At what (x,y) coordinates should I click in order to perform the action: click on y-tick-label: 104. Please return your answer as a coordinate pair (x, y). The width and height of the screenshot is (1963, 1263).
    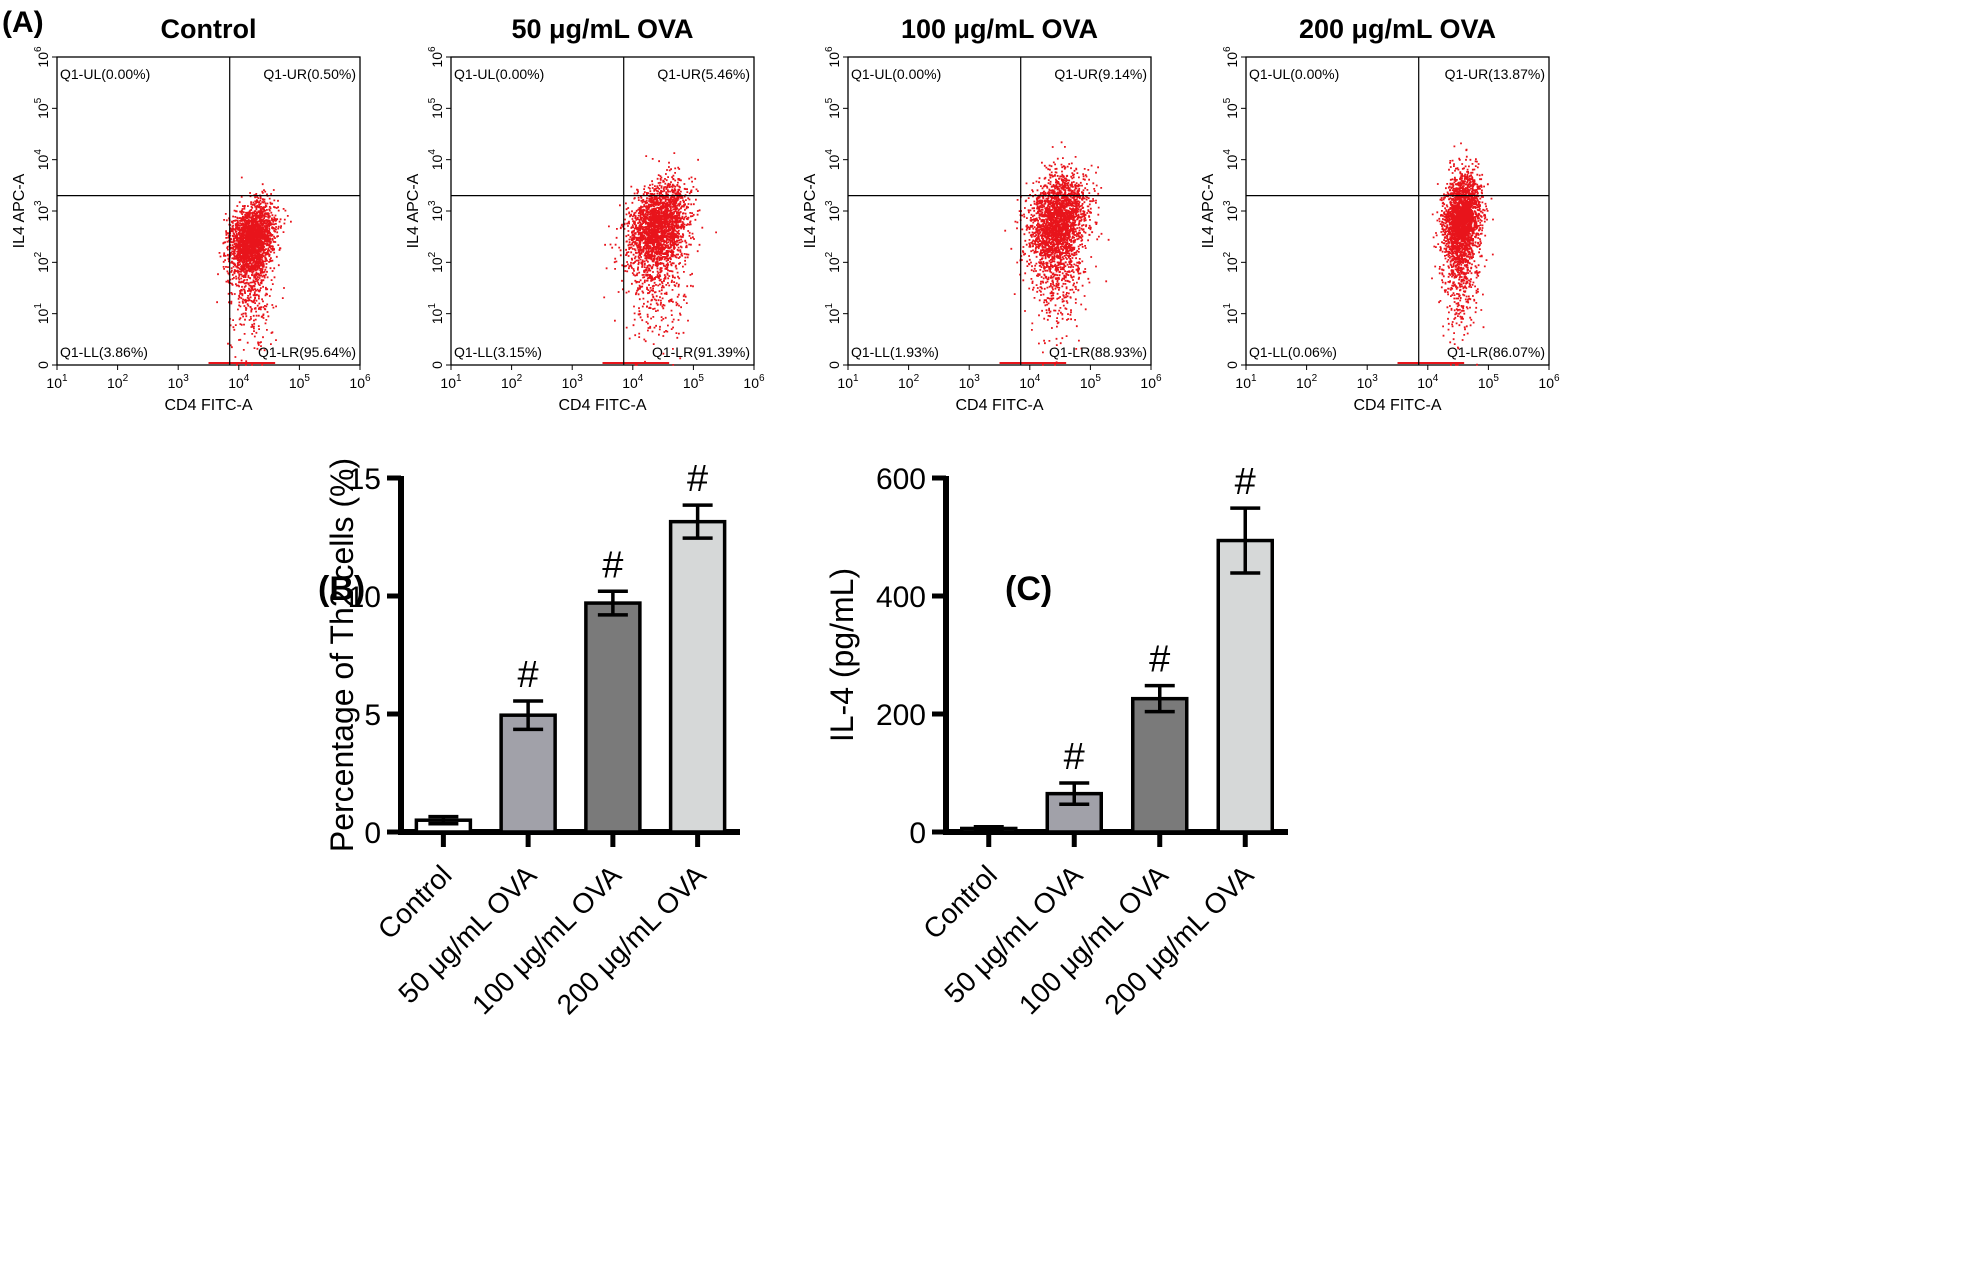
    Looking at the image, I should click on (1231, 160).